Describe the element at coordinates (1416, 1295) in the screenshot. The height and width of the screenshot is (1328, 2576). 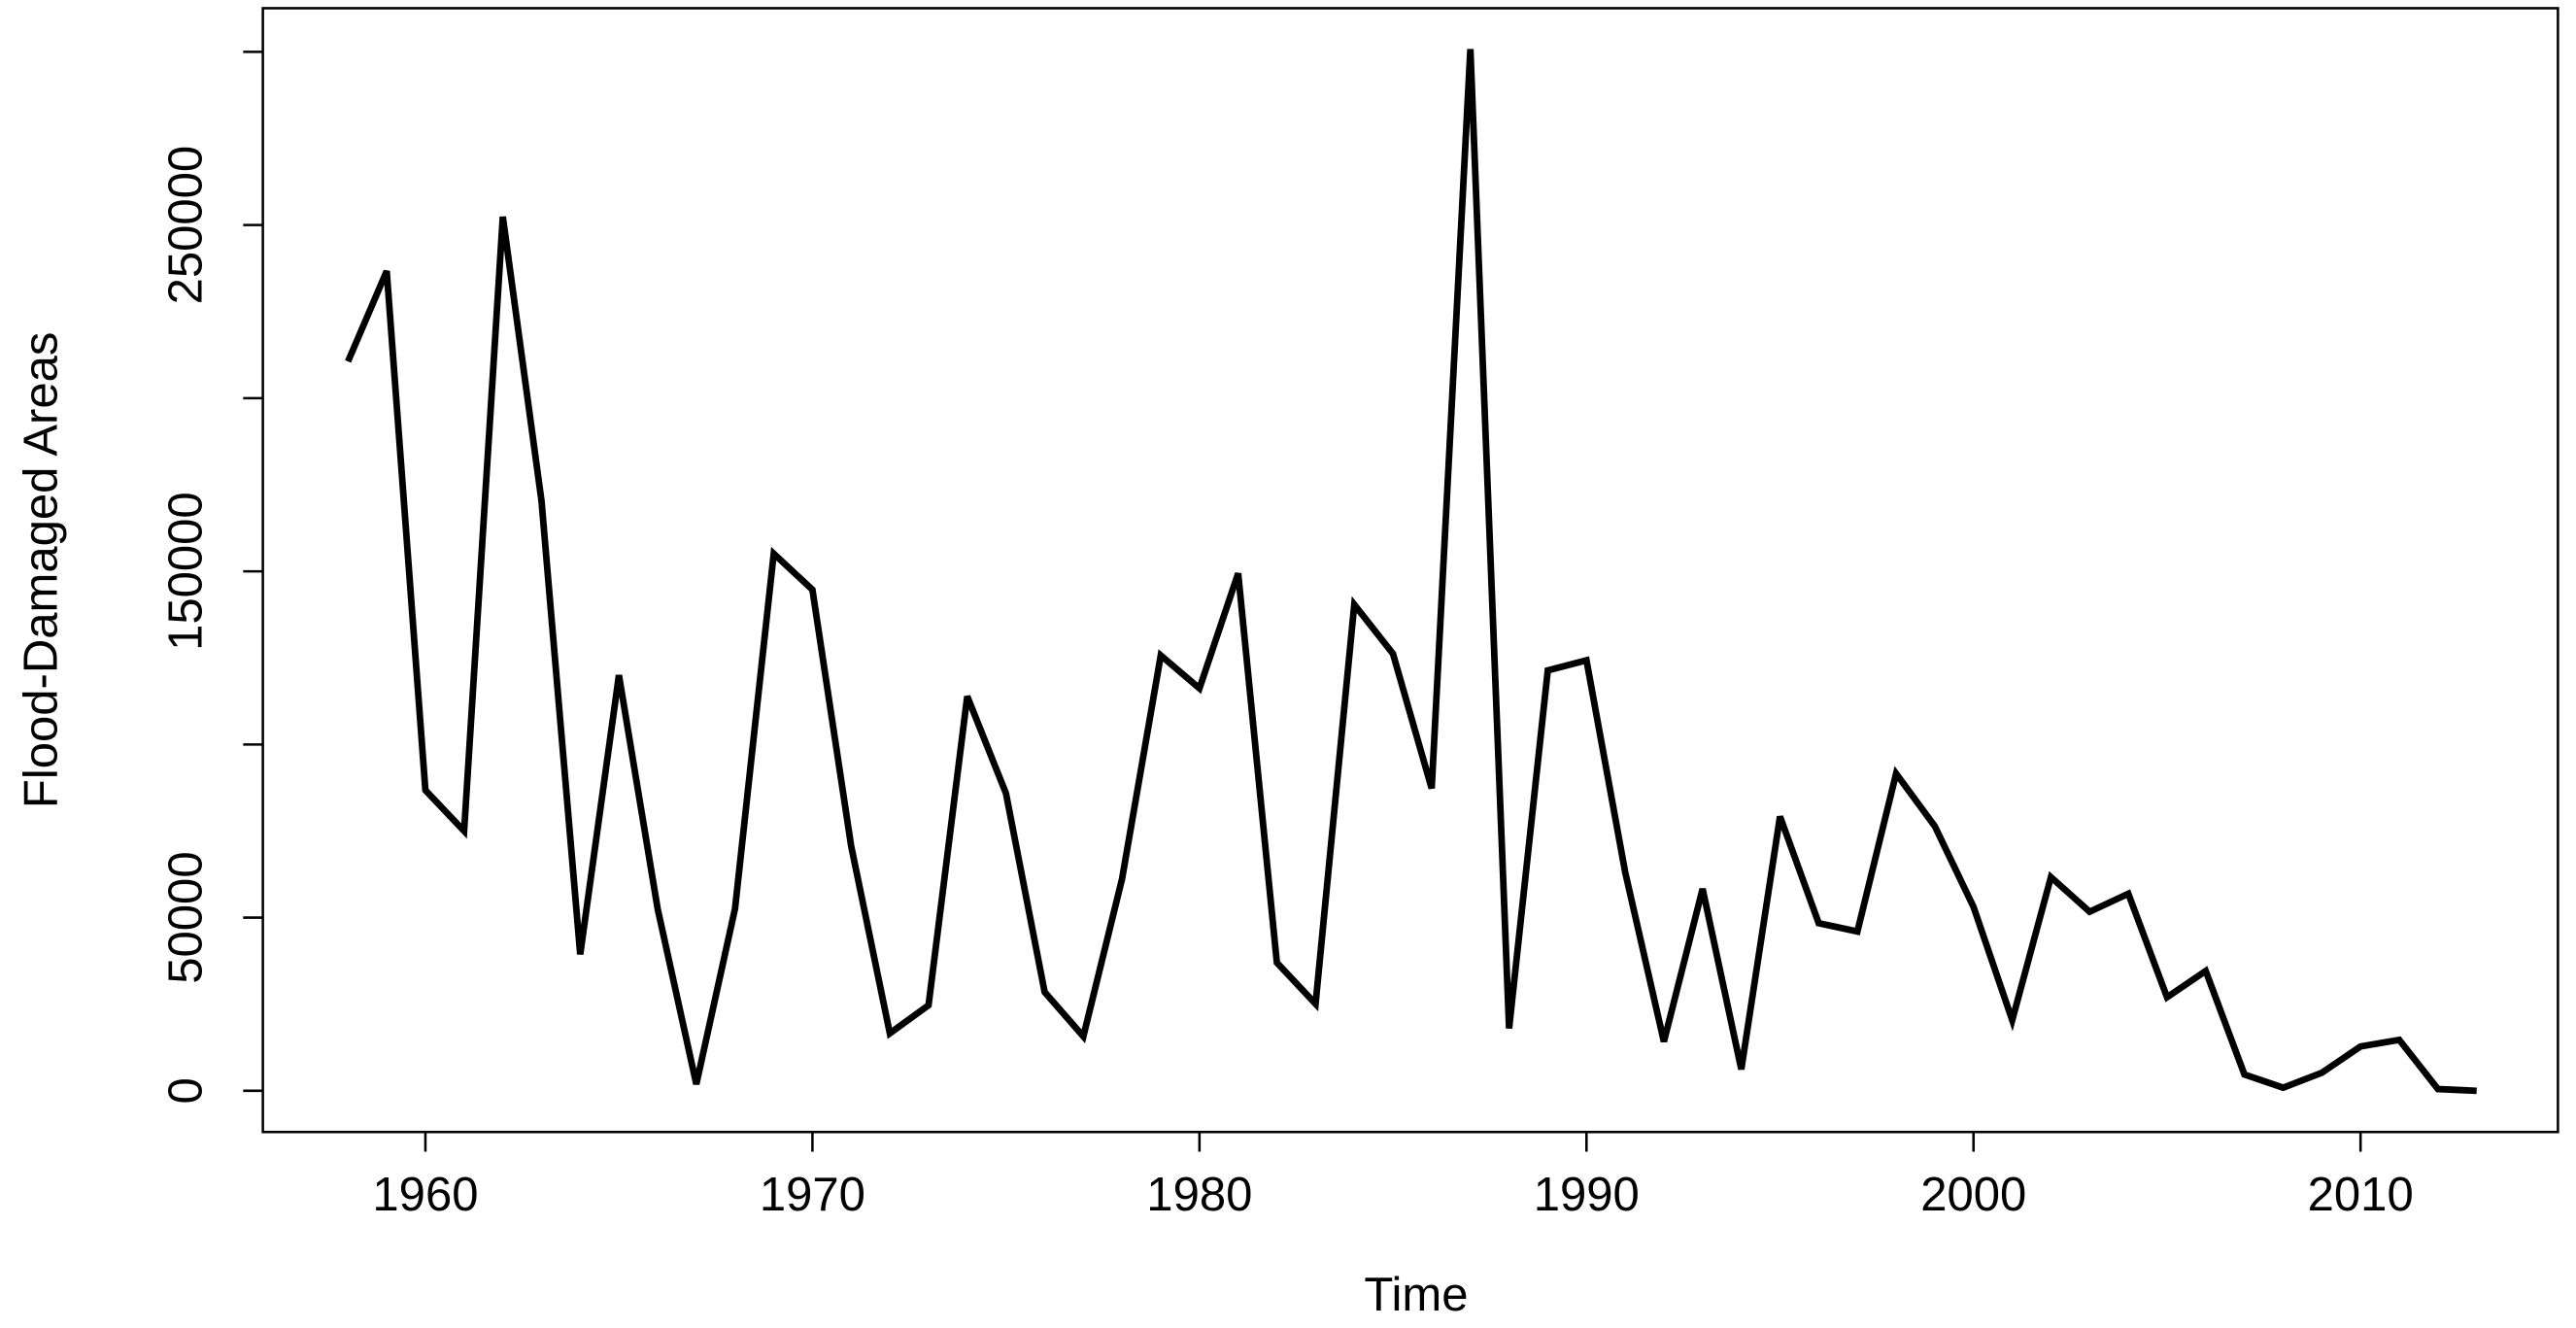
I see `x-axis-title: Time` at that location.